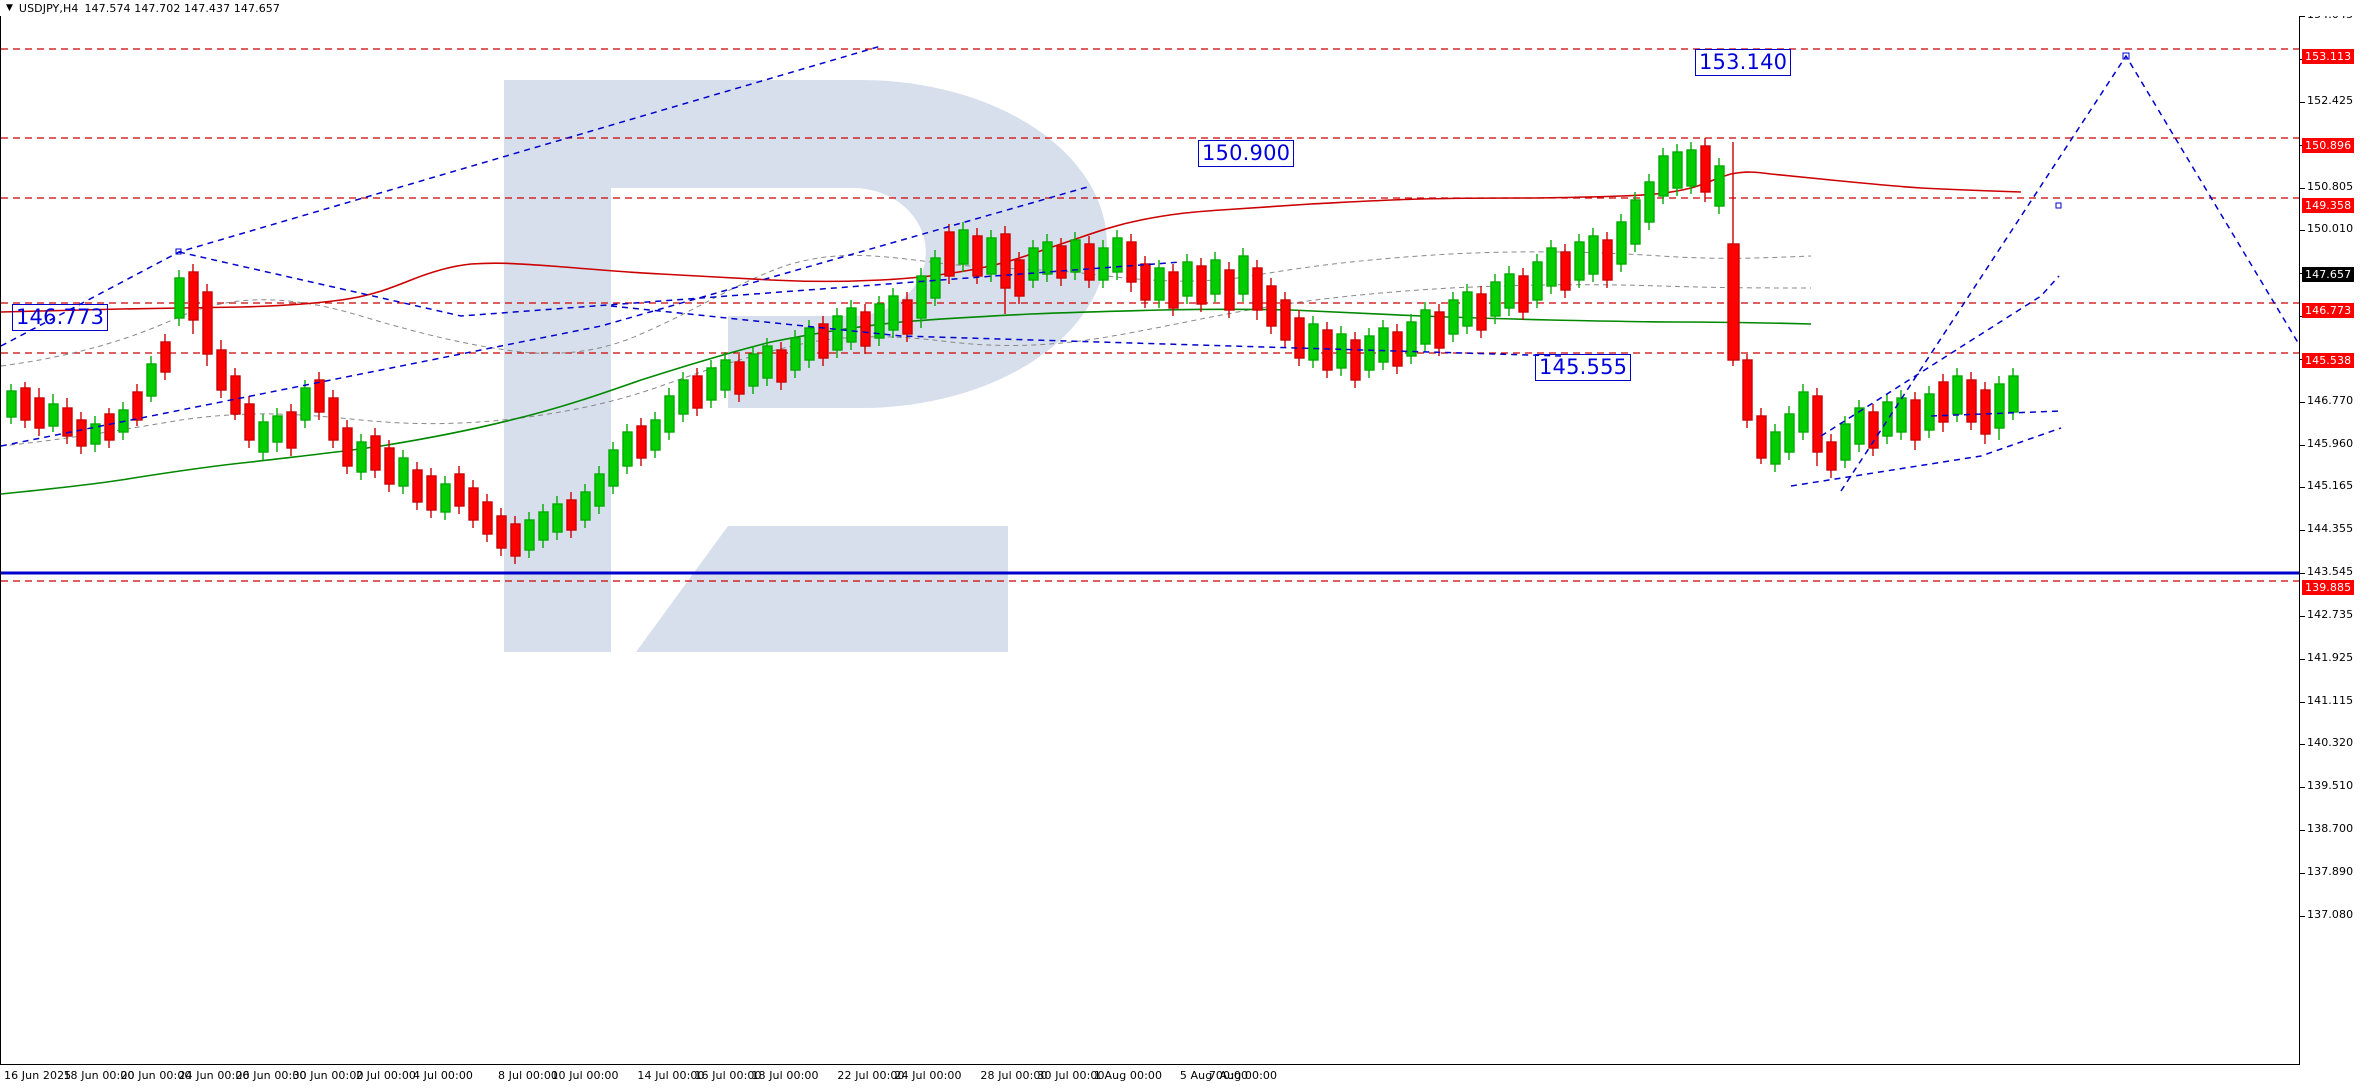 The width and height of the screenshot is (2376, 1090). What do you see at coordinates (2328, 360) in the screenshot?
I see `level-price-badge: 145.538` at bounding box center [2328, 360].